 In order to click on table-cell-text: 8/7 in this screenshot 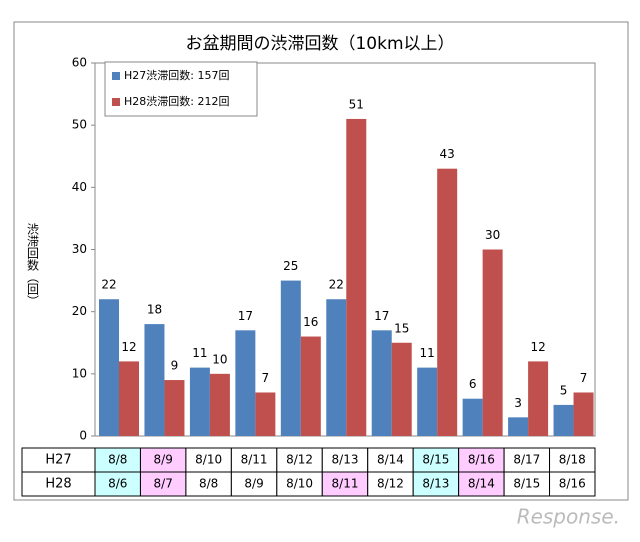, I will do `click(163, 484)`.